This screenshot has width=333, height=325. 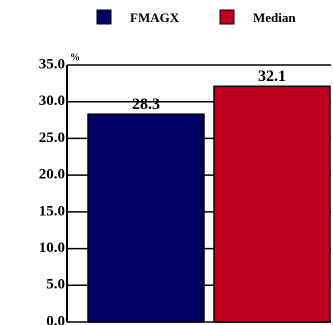 What do you see at coordinates (52, 138) in the screenshot?
I see `y-tick-label: 25.0` at bounding box center [52, 138].